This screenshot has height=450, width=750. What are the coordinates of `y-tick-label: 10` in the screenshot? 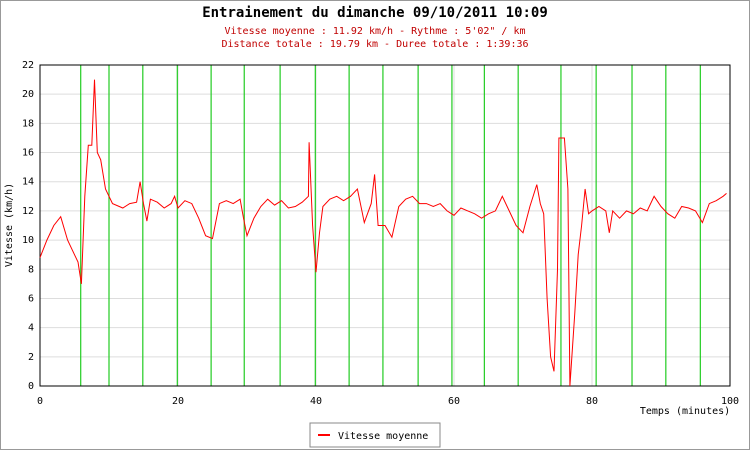 It's located at (28, 240).